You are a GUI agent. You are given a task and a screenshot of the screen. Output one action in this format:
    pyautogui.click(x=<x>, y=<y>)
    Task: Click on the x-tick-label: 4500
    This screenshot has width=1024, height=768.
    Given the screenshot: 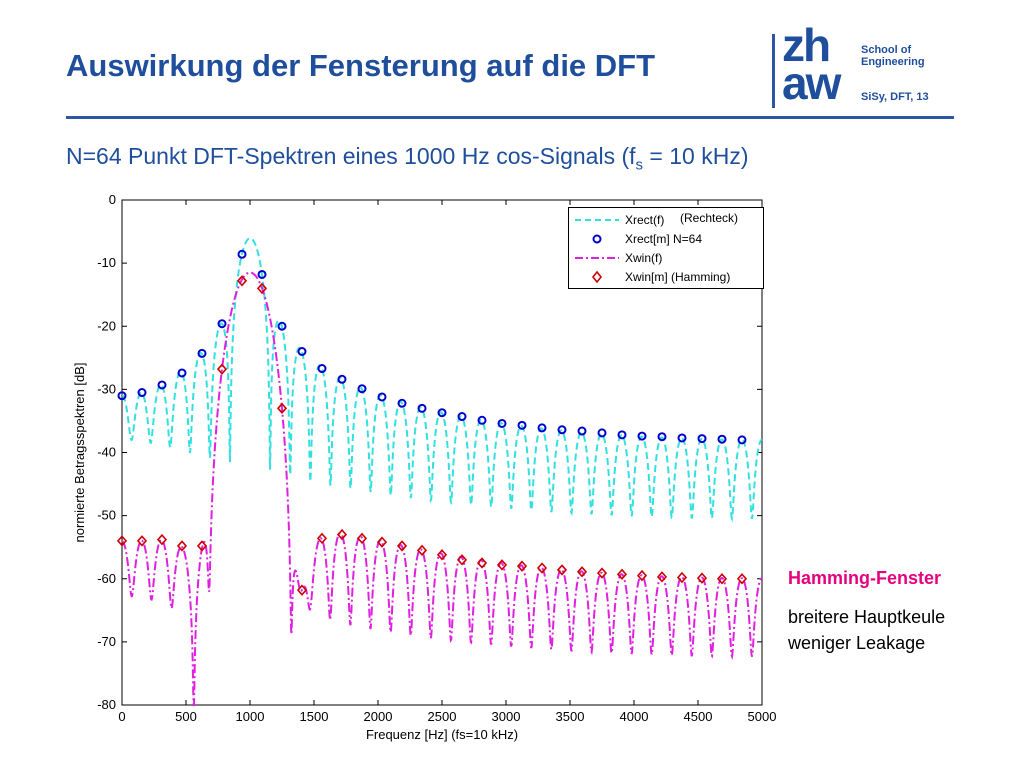 What is the action you would take?
    pyautogui.click(x=698, y=716)
    